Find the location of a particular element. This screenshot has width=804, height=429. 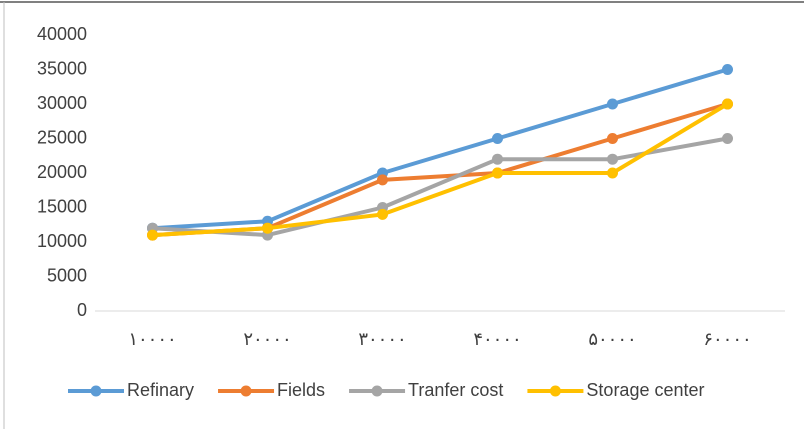

y-tick-label: 40000 is located at coordinates (62, 34).